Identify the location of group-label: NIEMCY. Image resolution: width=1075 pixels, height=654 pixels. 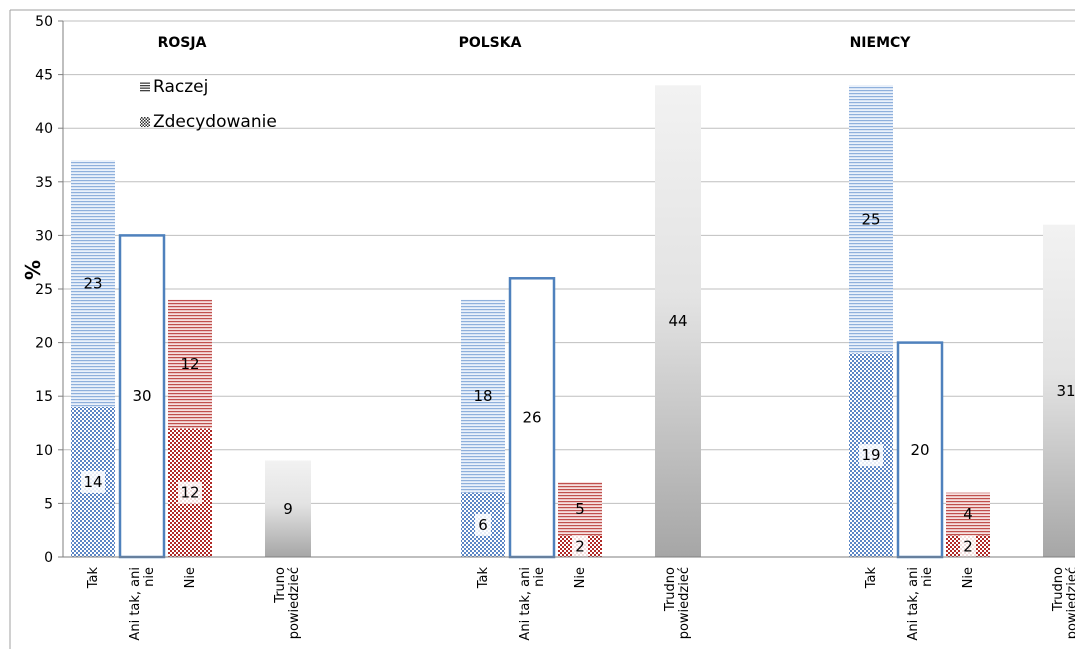
(881, 43).